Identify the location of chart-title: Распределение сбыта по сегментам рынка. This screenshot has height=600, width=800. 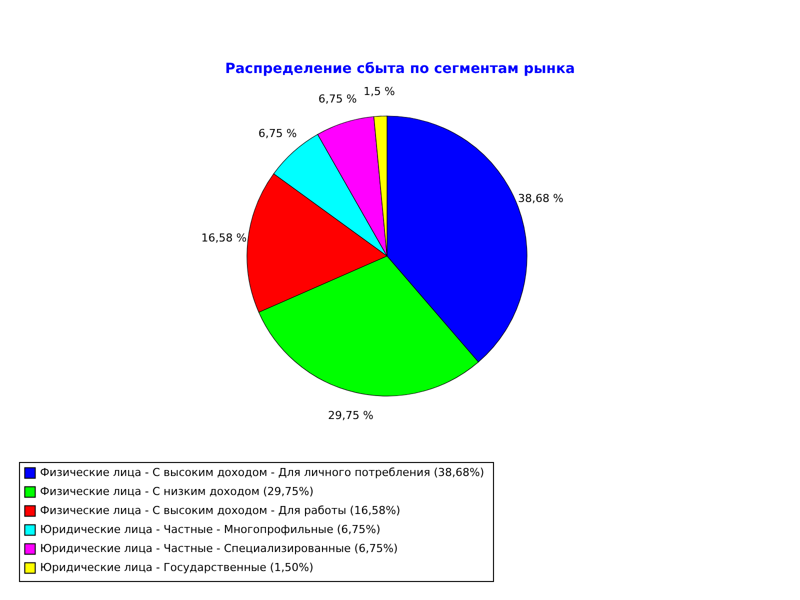
(400, 69).